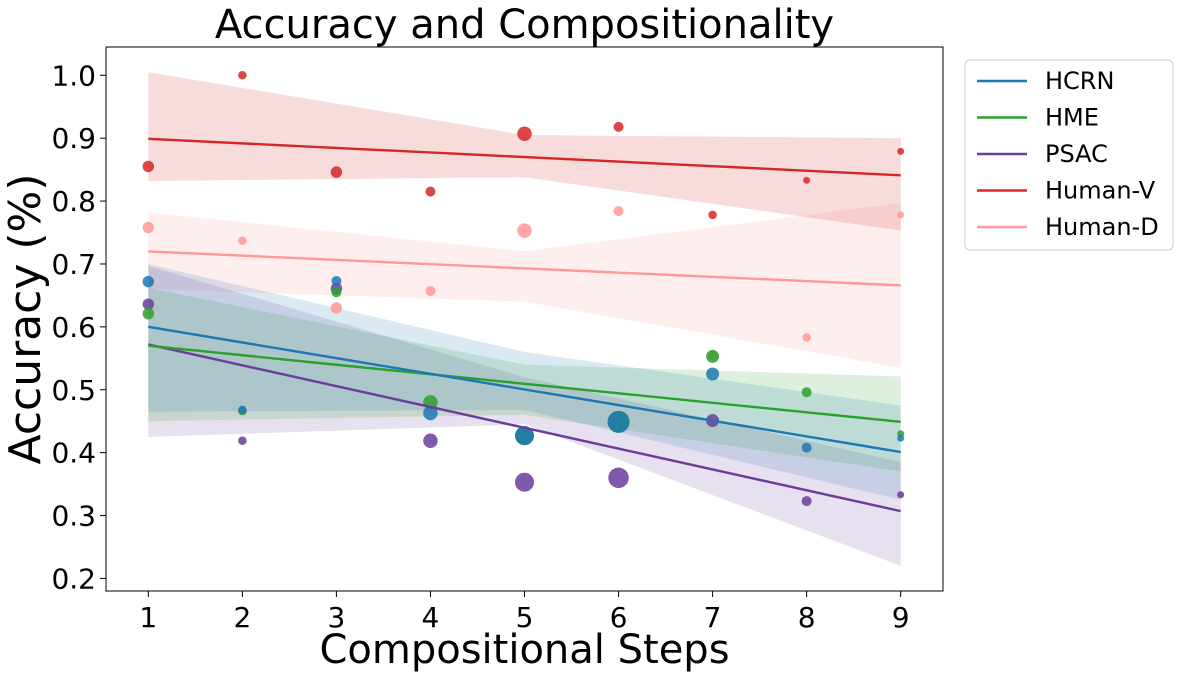 The width and height of the screenshot is (1180, 678). Describe the element at coordinates (73, 138) in the screenshot. I see `y-tick-label: 0.9` at that location.